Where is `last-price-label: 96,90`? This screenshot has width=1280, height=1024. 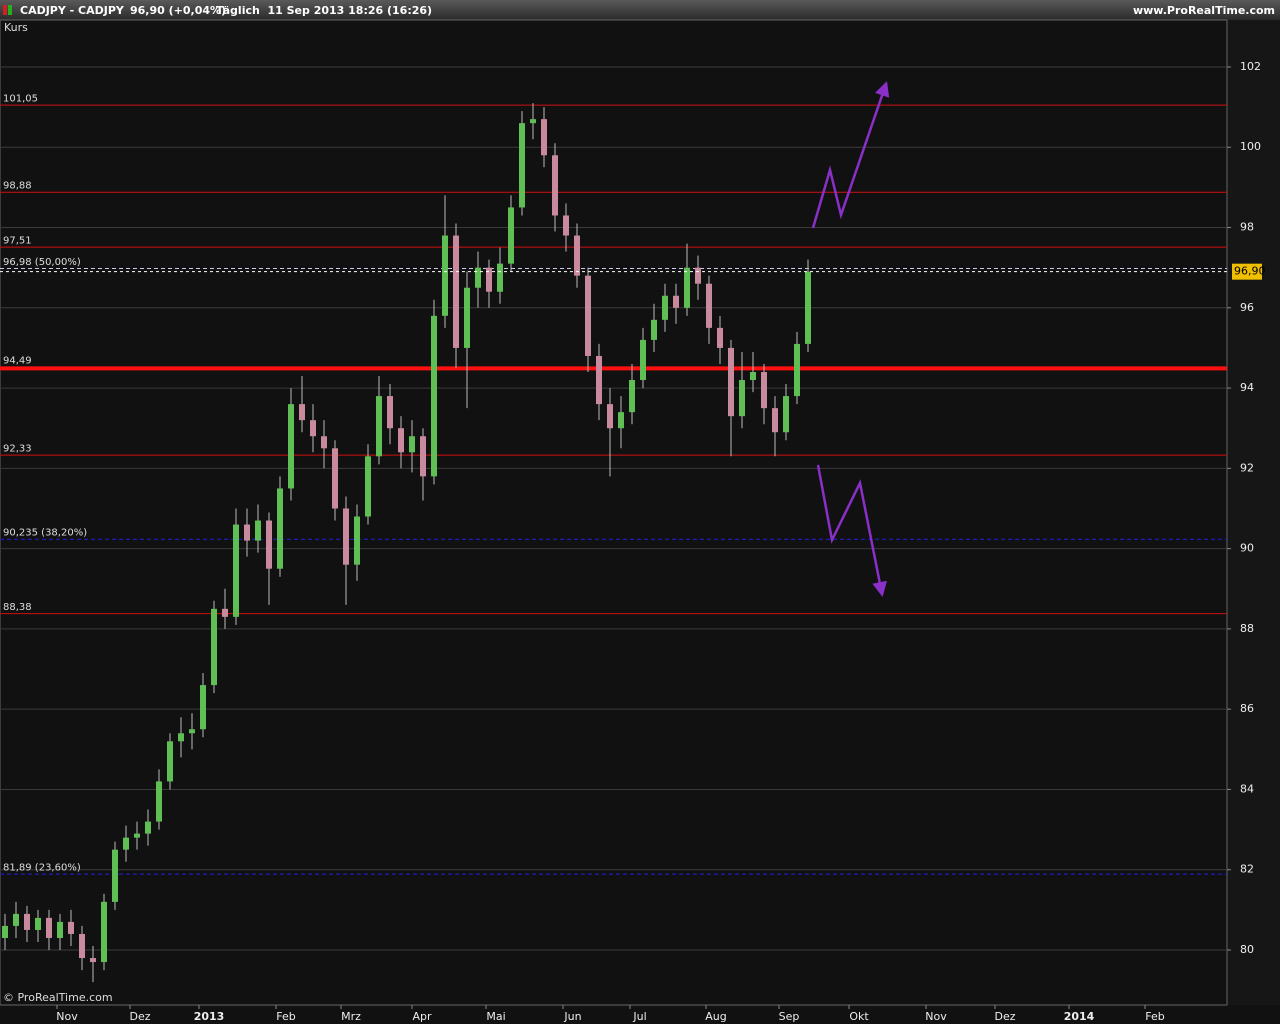 last-price-label: 96,90 is located at coordinates (1250, 271).